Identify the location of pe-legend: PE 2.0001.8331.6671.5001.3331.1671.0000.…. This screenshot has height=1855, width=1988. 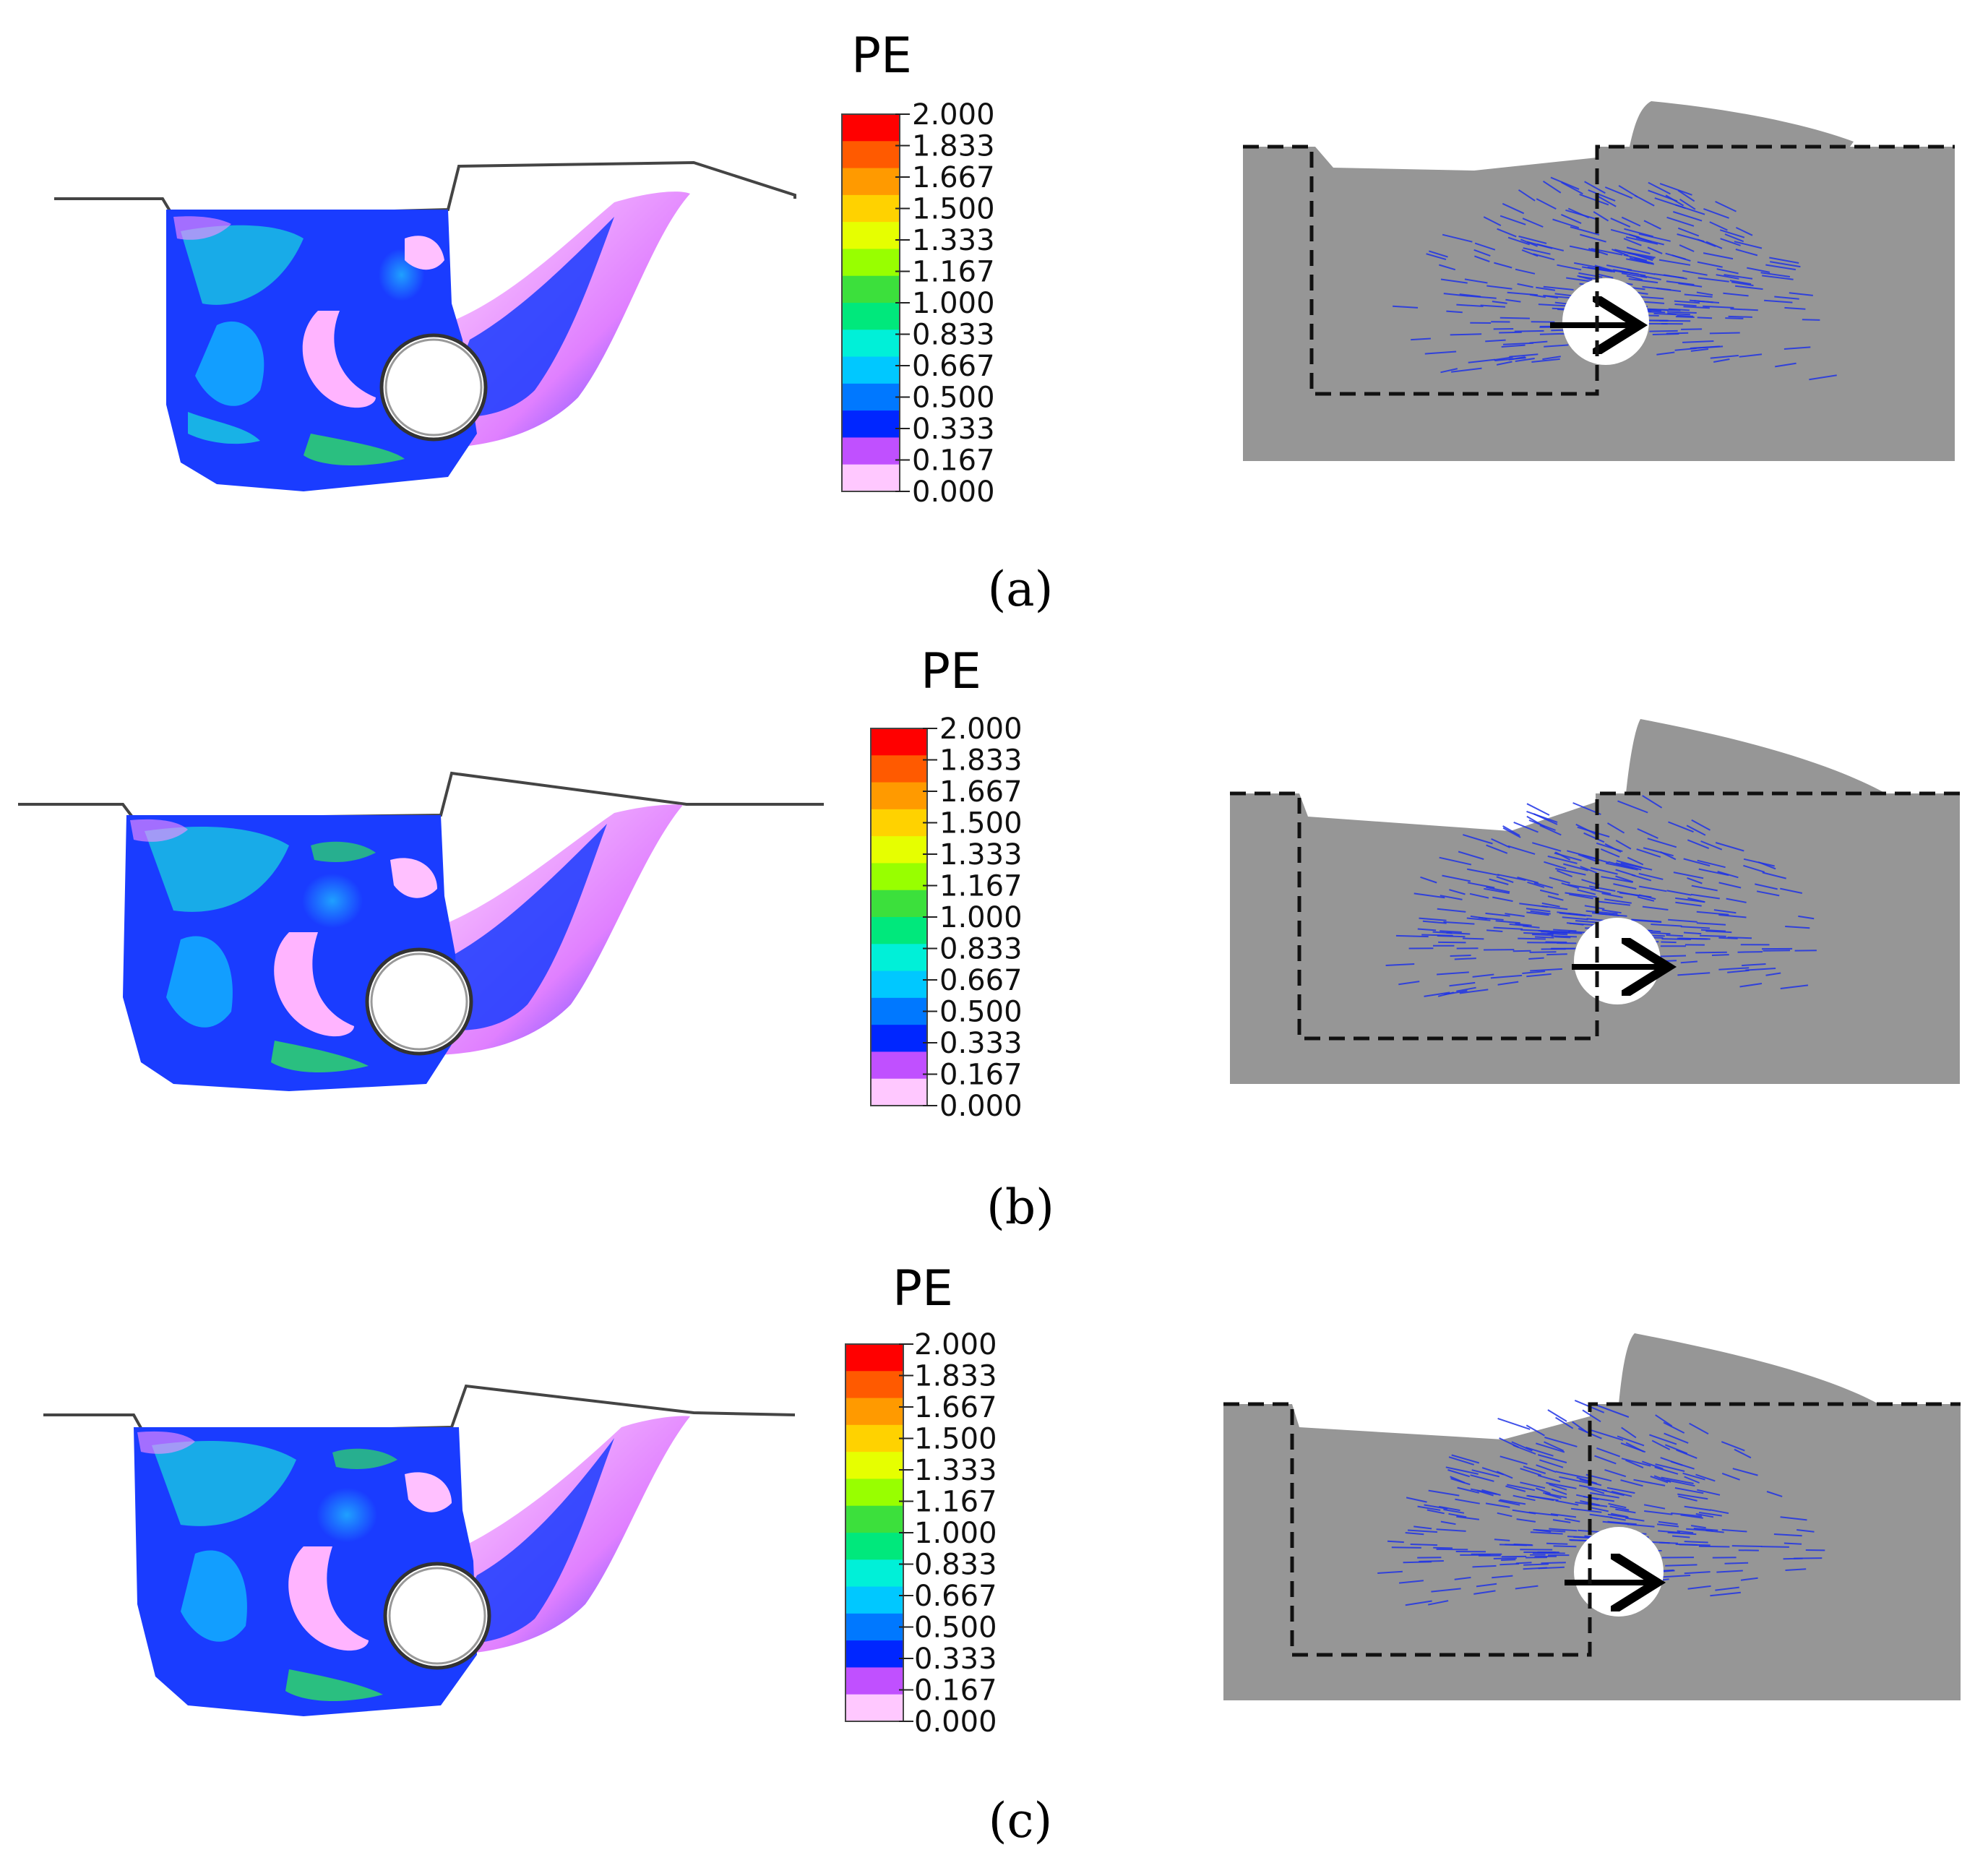
(918, 268).